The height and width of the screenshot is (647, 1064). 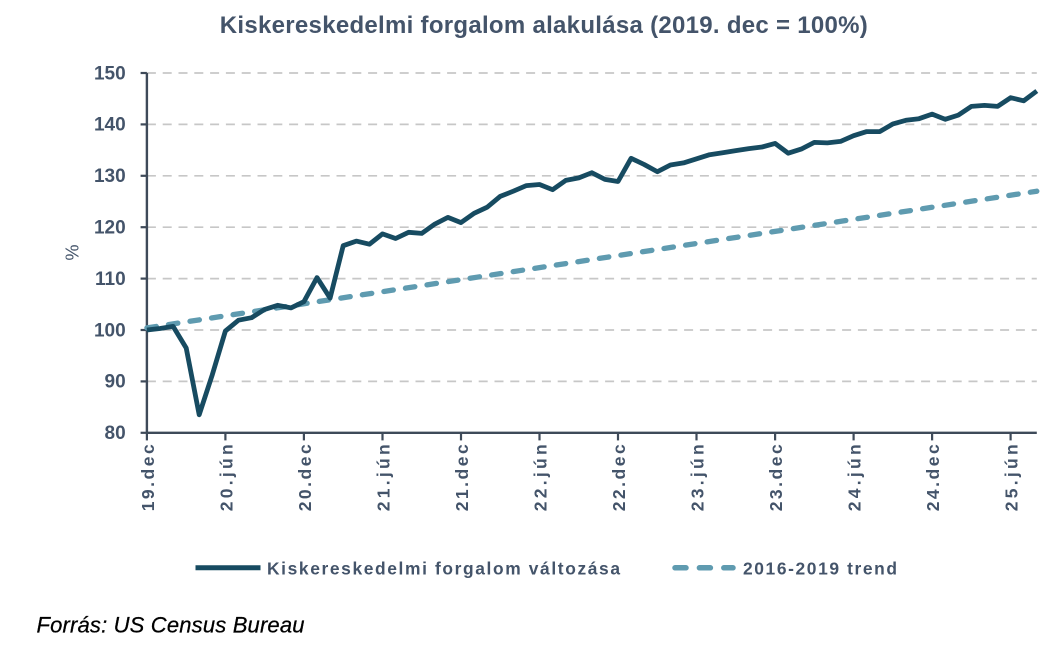 I want to click on svg-text: 140, so click(x=110, y=125).